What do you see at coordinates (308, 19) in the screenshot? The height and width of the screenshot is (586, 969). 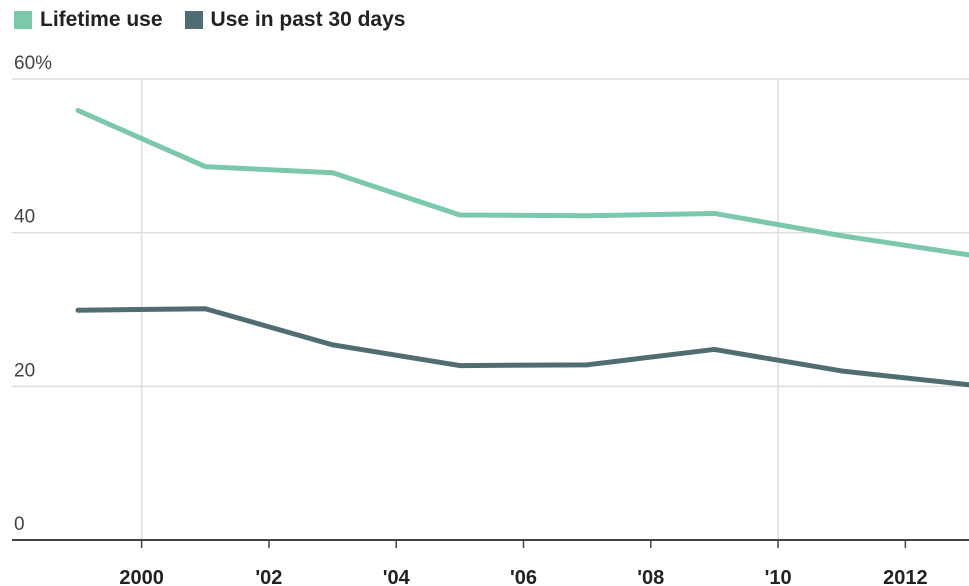 I see `legend-label-past-30-days: Use in past 30 days` at bounding box center [308, 19].